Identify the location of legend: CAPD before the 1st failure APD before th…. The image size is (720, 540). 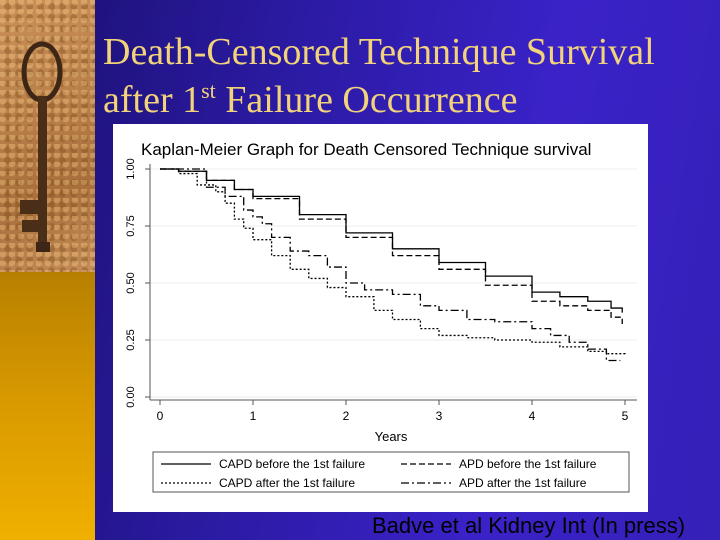
(391, 472).